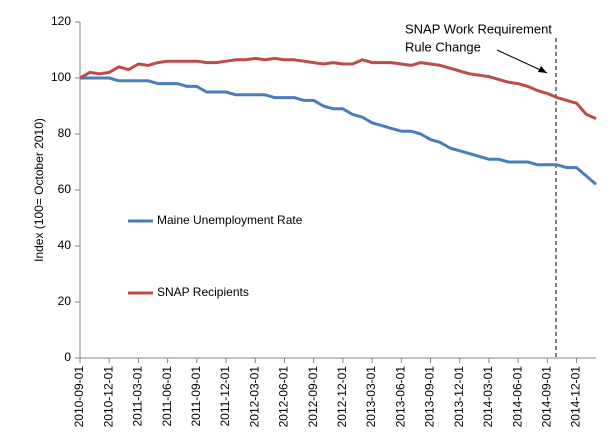 The width and height of the screenshot is (615, 440). What do you see at coordinates (371, 397) in the screenshot?
I see `x-tick-label: 2013-03-01` at bounding box center [371, 397].